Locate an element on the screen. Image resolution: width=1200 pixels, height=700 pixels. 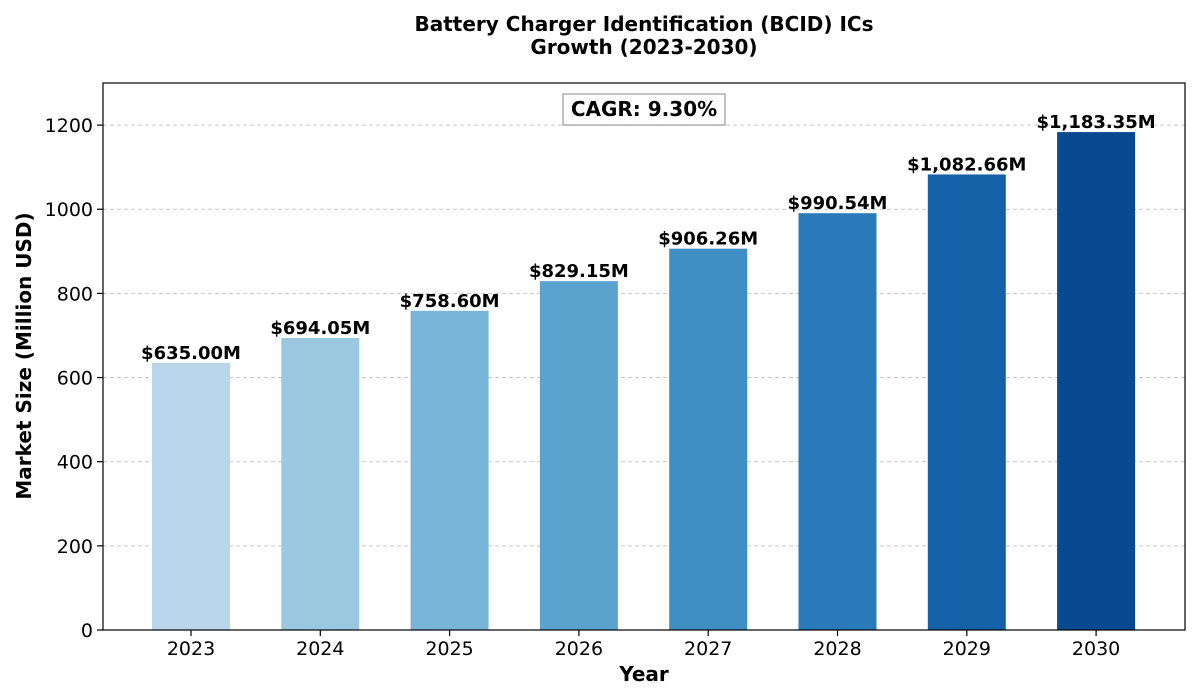
y-tick-label: 200 is located at coordinates (75, 547).